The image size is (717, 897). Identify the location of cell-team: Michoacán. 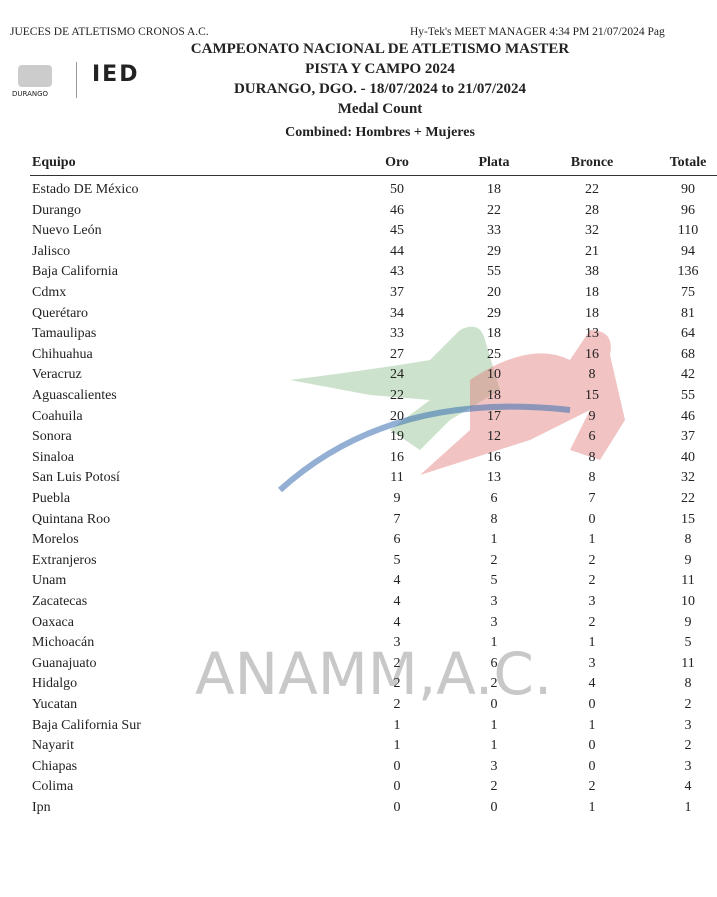
(63, 643).